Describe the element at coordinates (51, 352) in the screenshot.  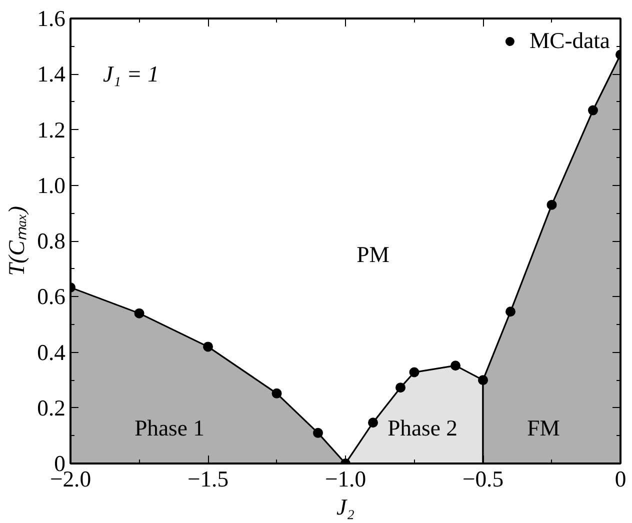
I see `y-tick-label: 0.4` at that location.